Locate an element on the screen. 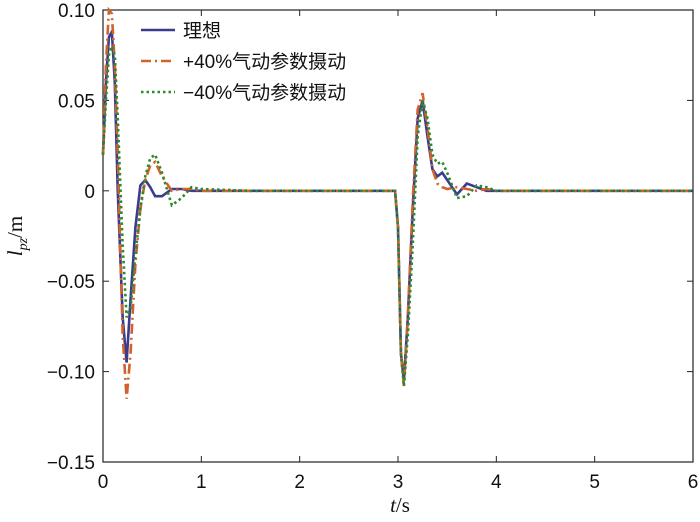 The width and height of the screenshot is (700, 522). x-tick-label: 1 is located at coordinates (201, 482).